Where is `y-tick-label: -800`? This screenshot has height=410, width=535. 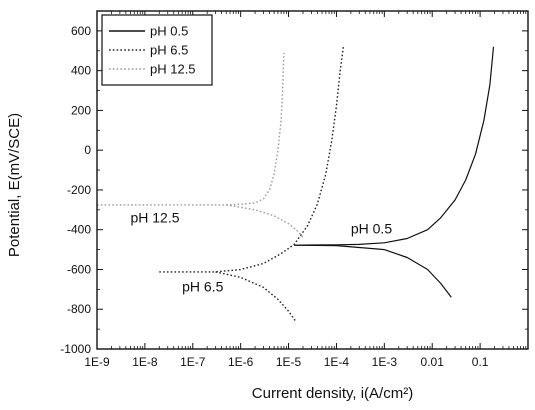 y-tick-label: -800 is located at coordinates (79, 309).